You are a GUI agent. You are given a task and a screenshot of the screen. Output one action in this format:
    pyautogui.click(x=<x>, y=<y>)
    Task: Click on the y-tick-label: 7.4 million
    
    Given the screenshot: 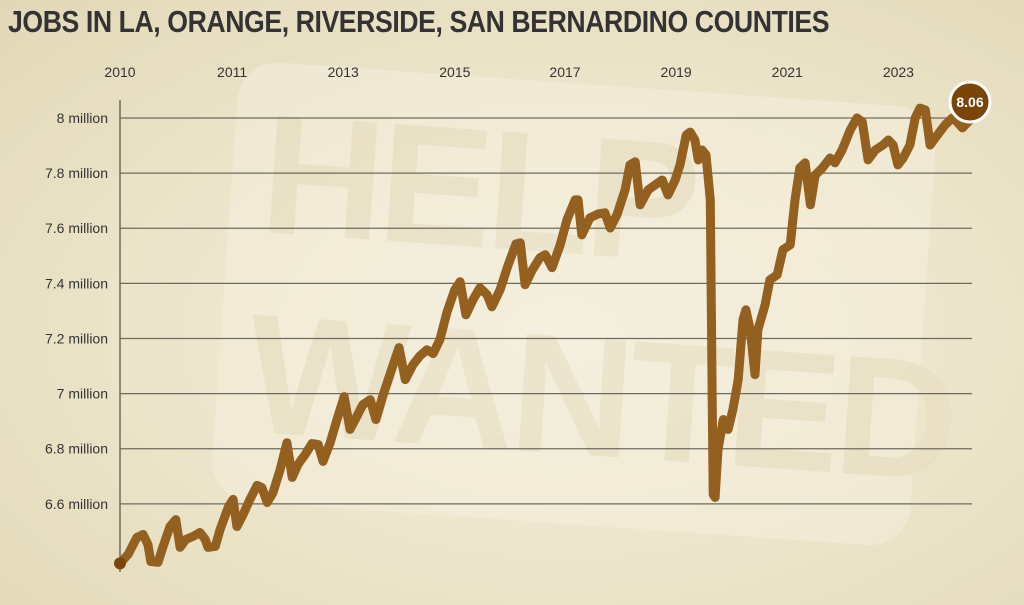 What is the action you would take?
    pyautogui.click(x=76, y=283)
    